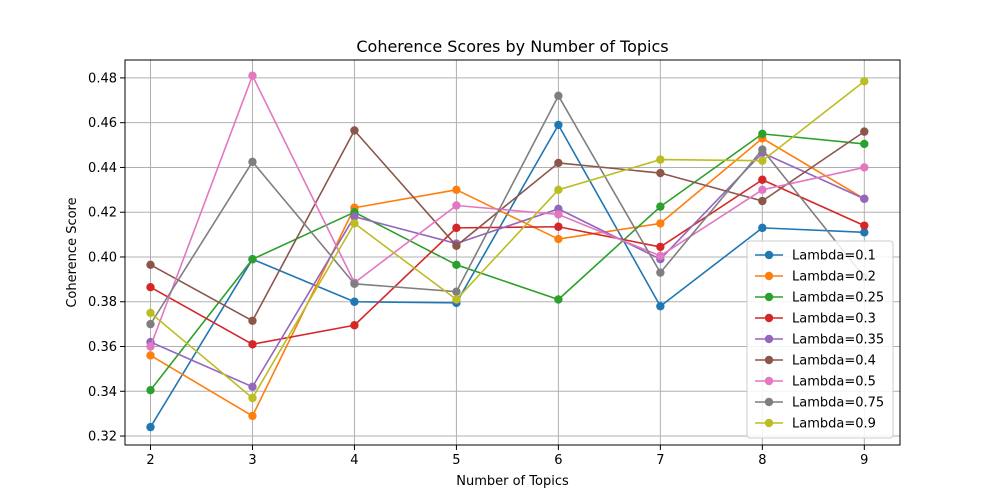  What do you see at coordinates (102, 302) in the screenshot?
I see `y-tick-label: 0.38` at bounding box center [102, 302].